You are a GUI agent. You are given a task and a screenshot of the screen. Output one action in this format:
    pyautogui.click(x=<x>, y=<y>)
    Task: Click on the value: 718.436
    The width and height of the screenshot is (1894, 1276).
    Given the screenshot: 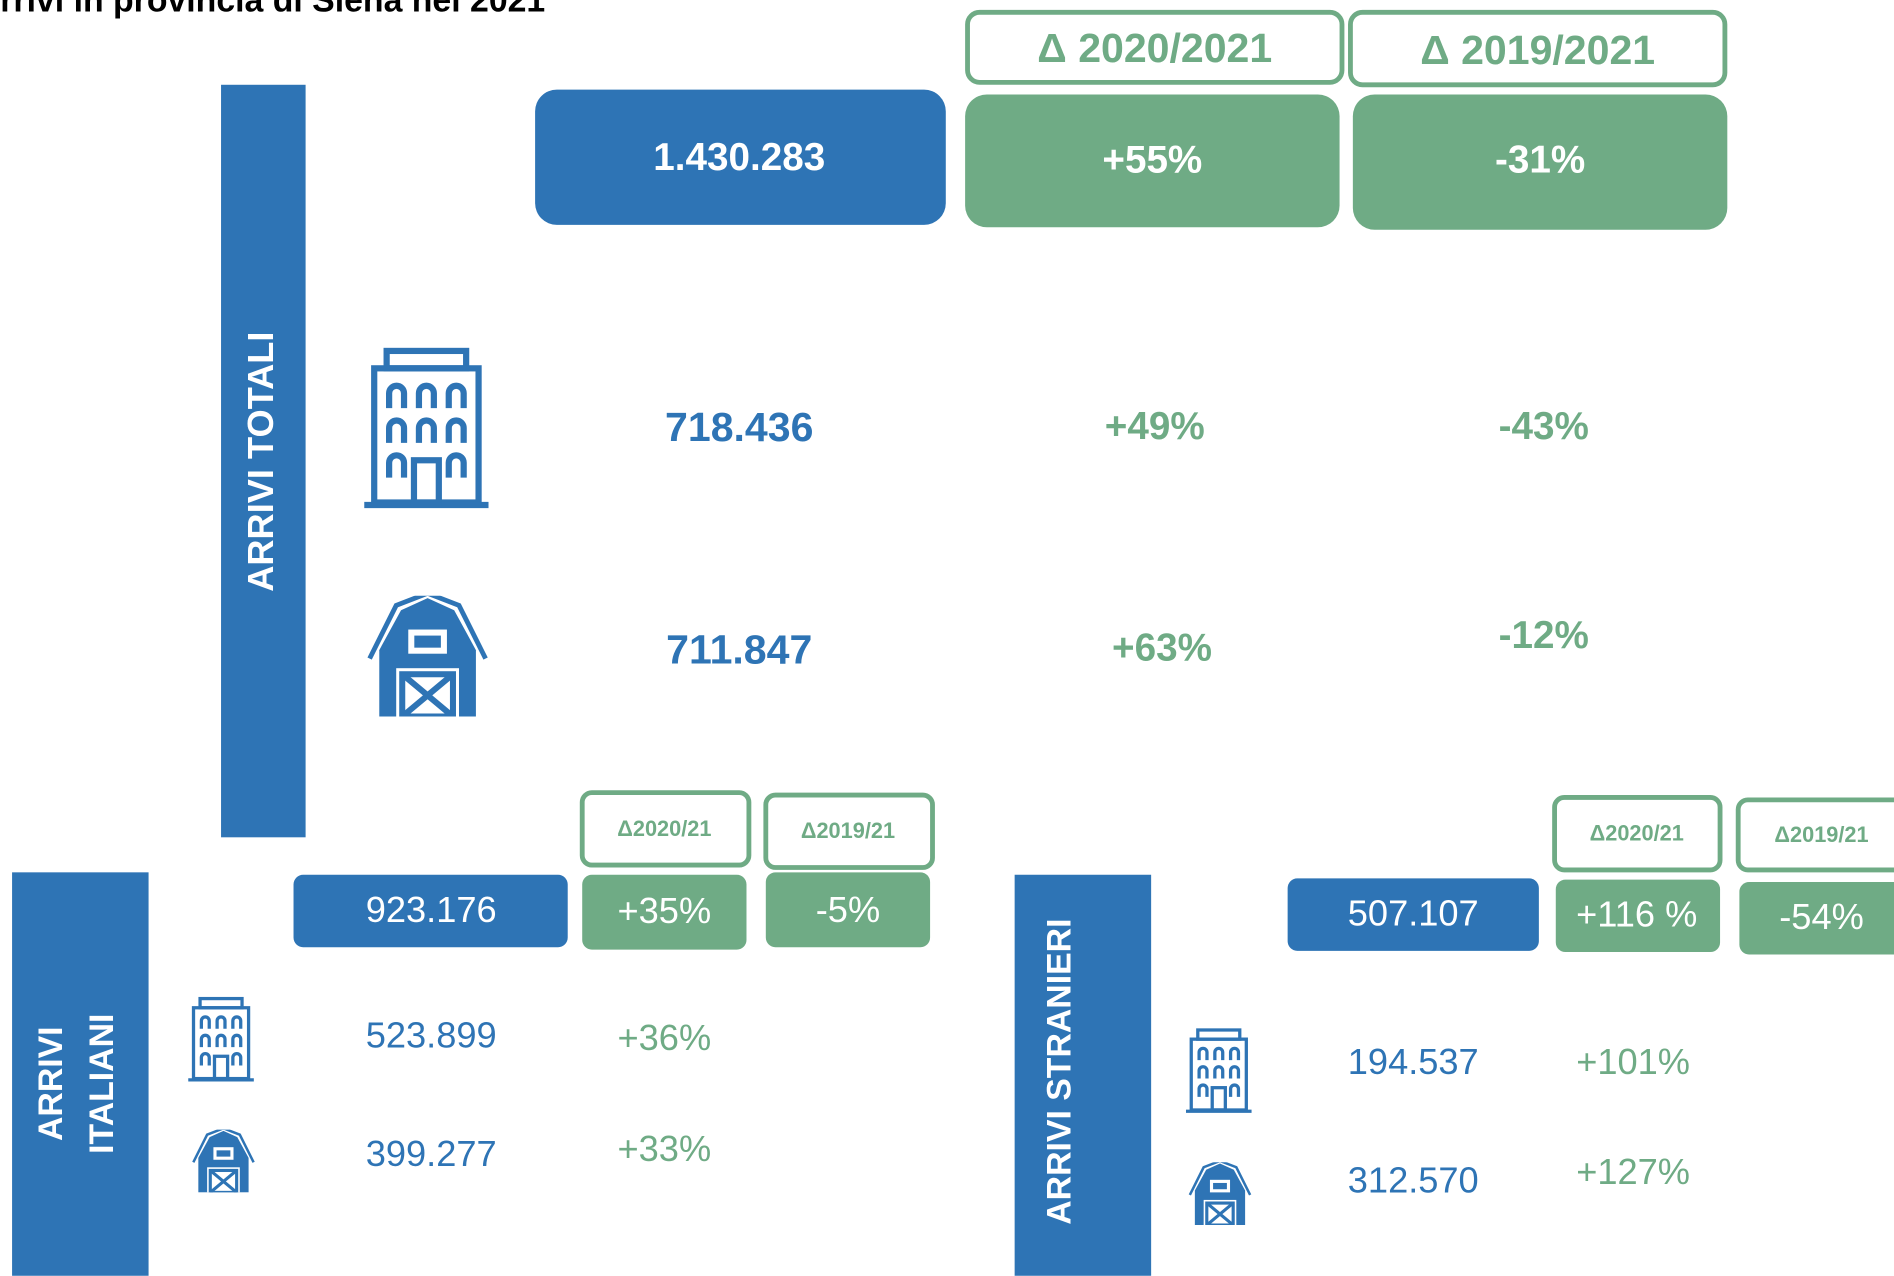 What is the action you would take?
    pyautogui.click(x=739, y=427)
    